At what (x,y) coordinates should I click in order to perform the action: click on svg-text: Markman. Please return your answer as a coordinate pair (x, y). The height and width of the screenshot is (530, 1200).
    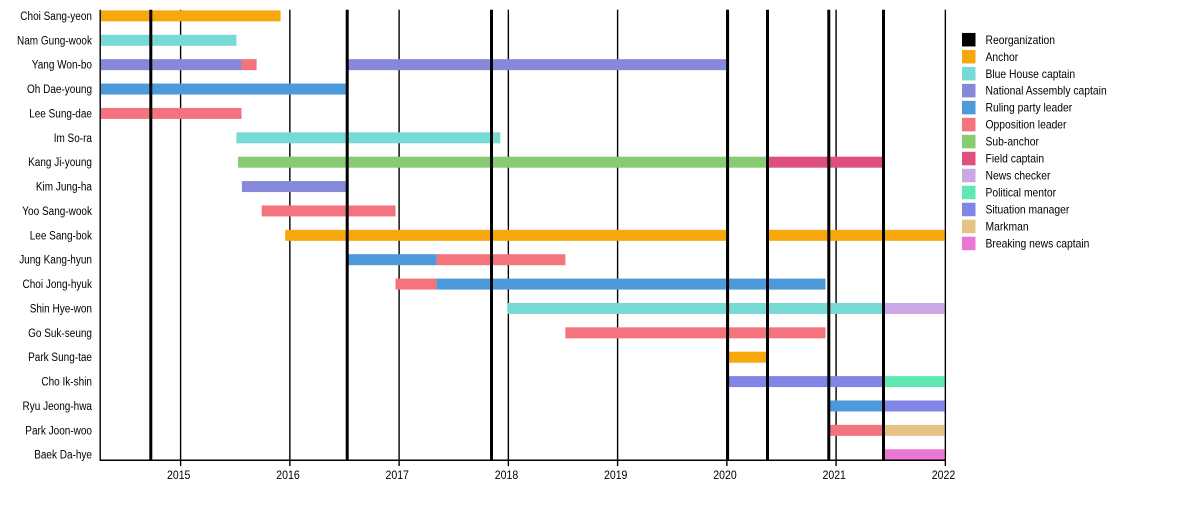
    Looking at the image, I should click on (1007, 227).